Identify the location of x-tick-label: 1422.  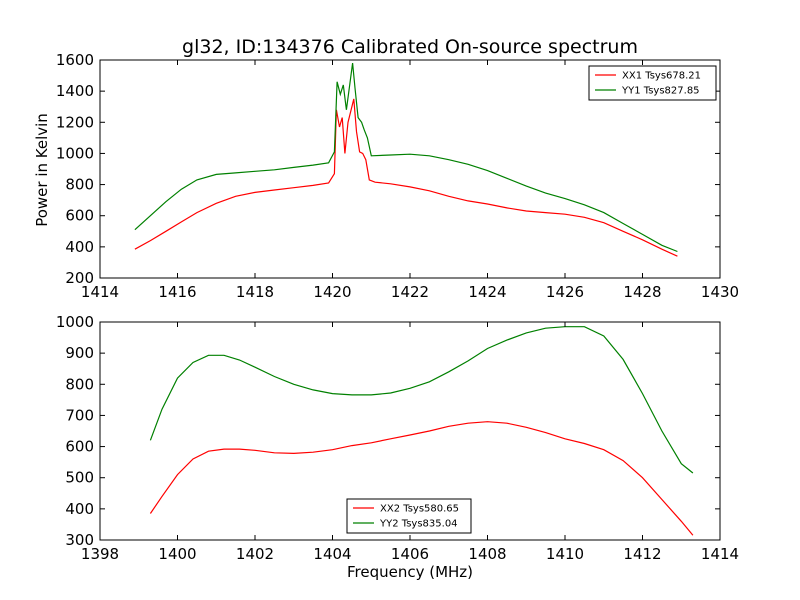
(410, 292).